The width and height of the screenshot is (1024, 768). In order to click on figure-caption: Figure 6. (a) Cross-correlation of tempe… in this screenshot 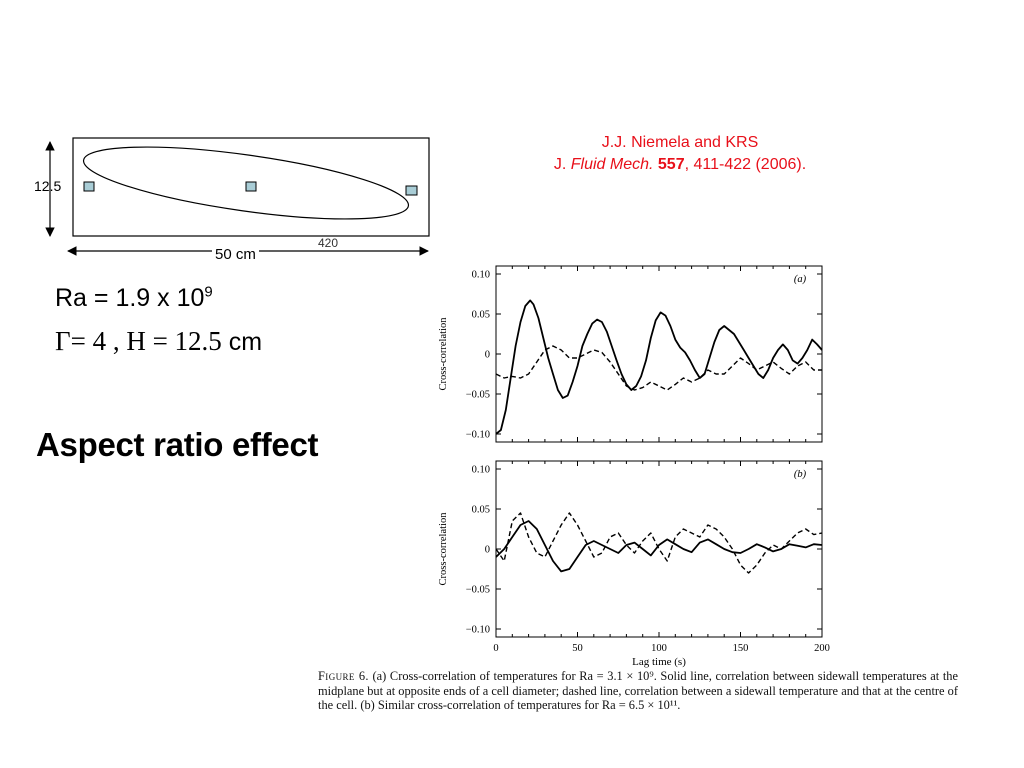, I will do `click(638, 691)`.